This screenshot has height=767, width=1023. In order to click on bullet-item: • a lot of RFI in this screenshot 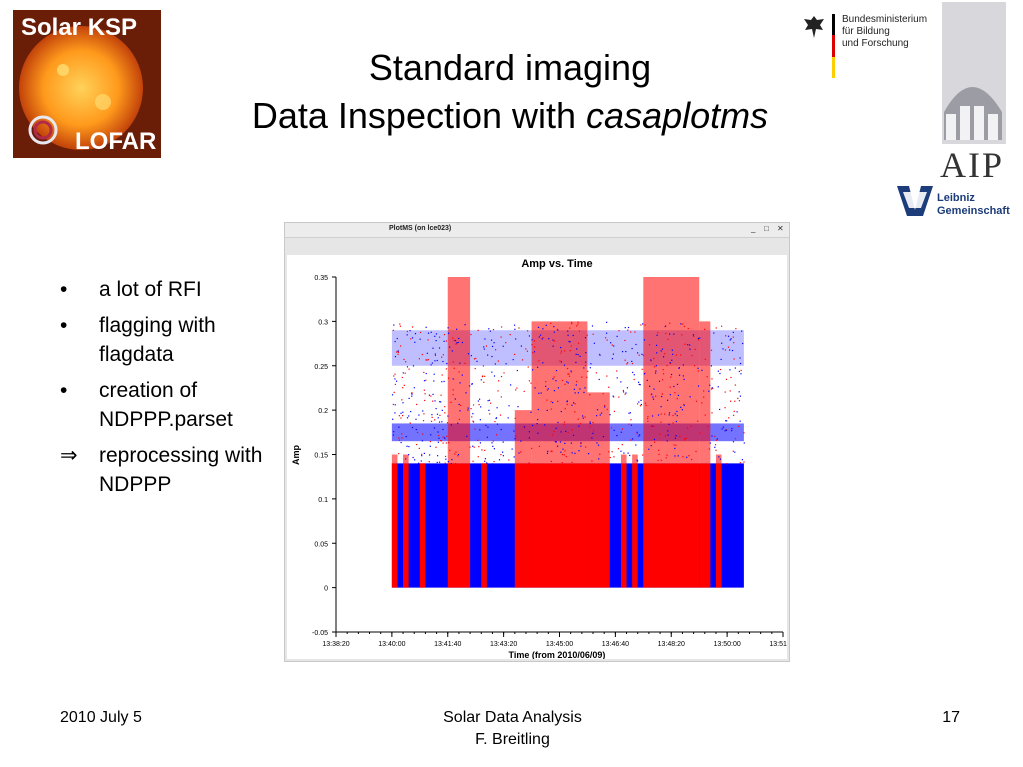, I will do `click(170, 289)`.